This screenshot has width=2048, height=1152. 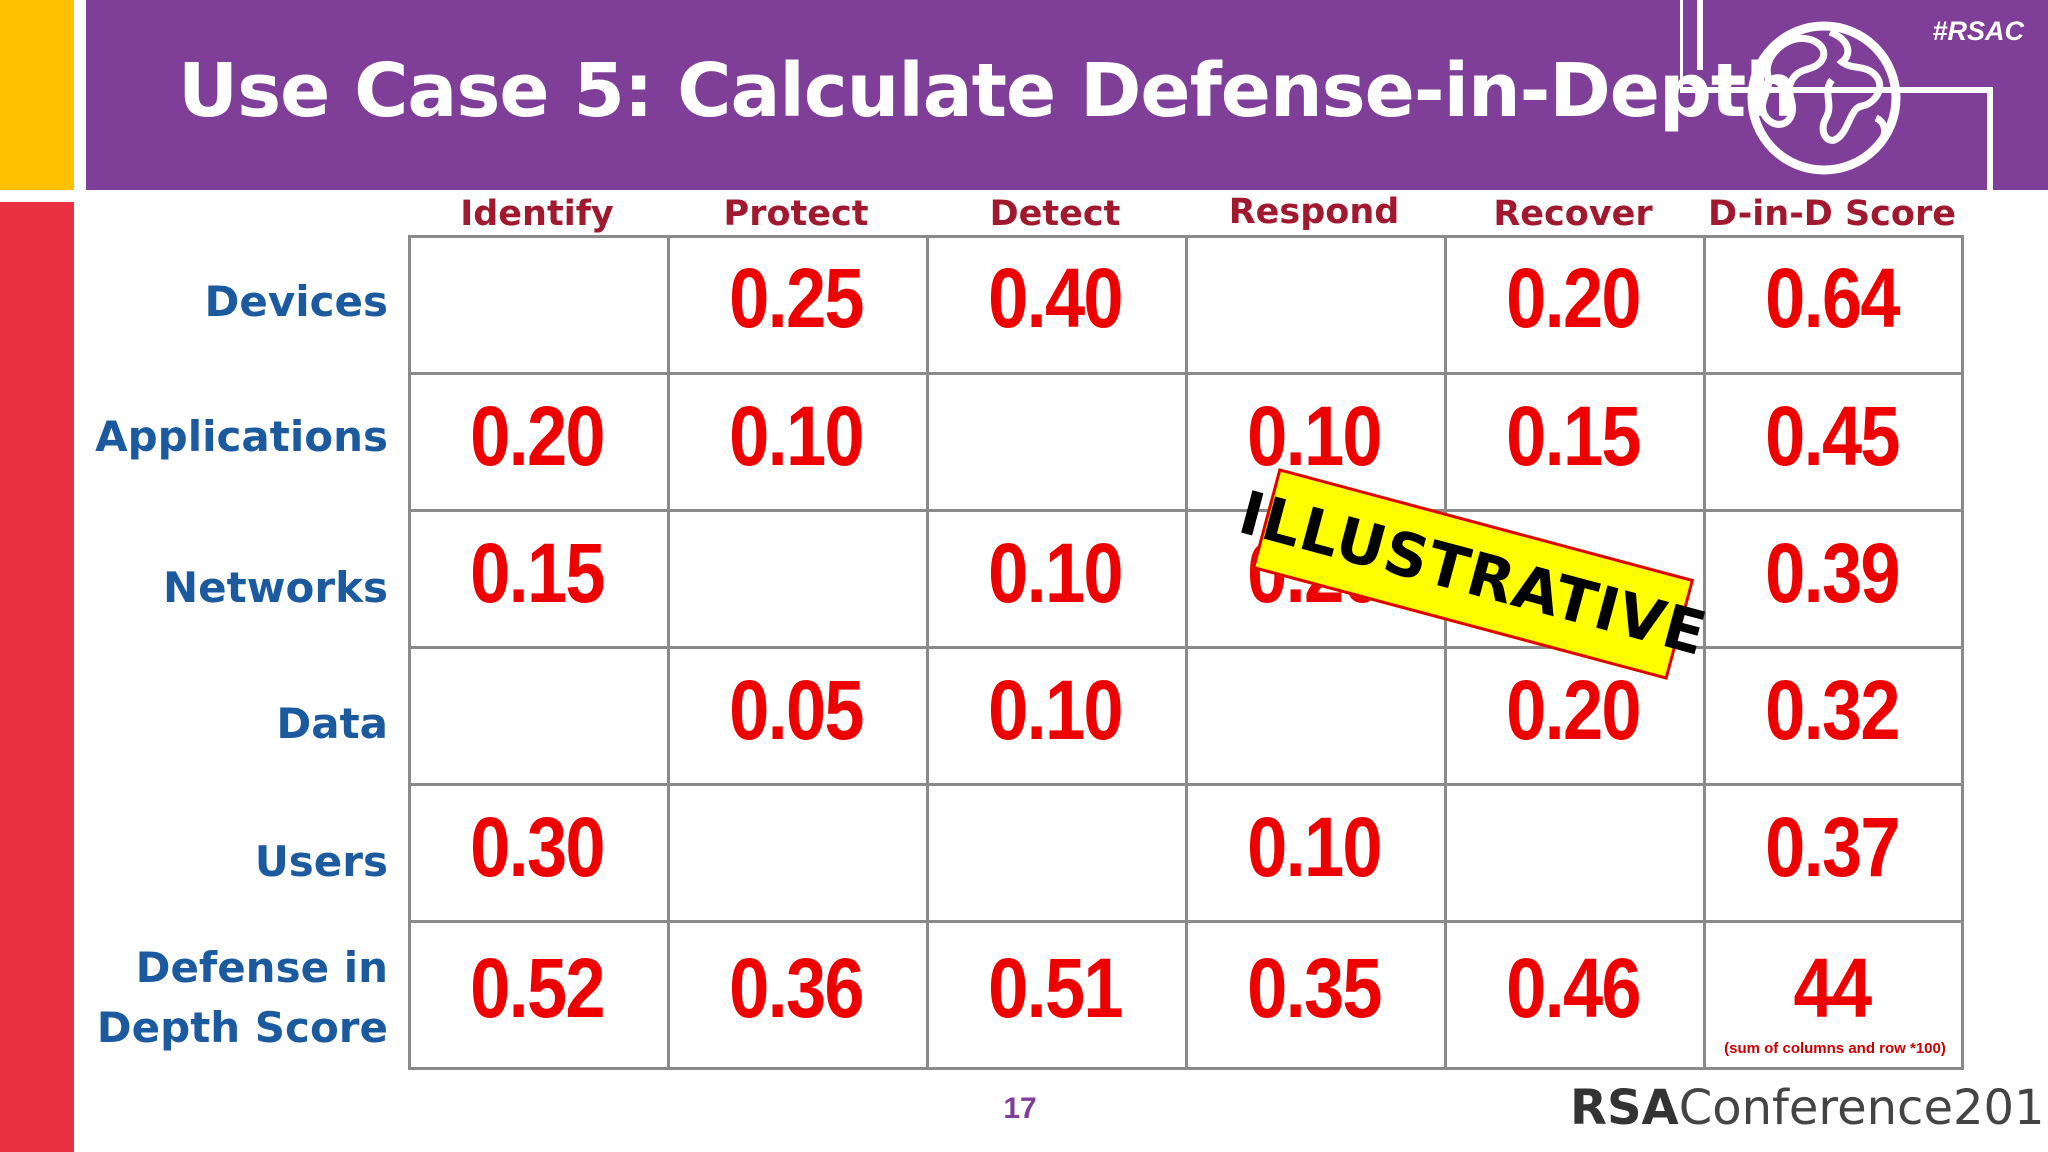 I want to click on table-cell: 0.64, so click(x=1832, y=298).